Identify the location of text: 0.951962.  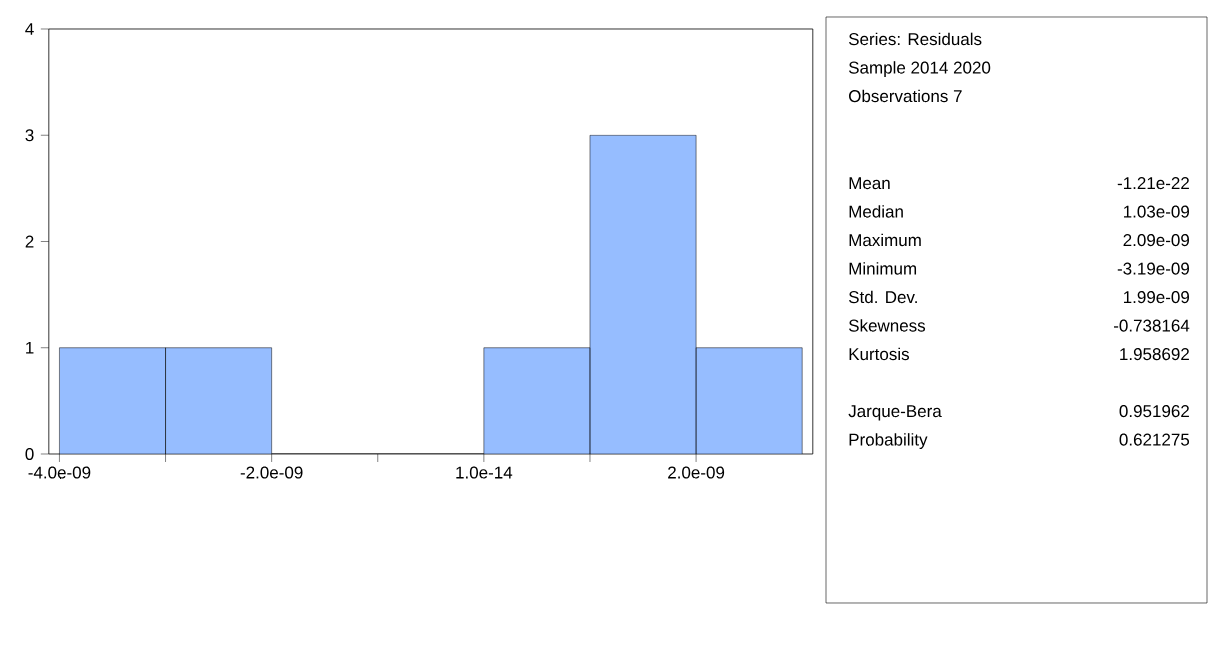
(1154, 411).